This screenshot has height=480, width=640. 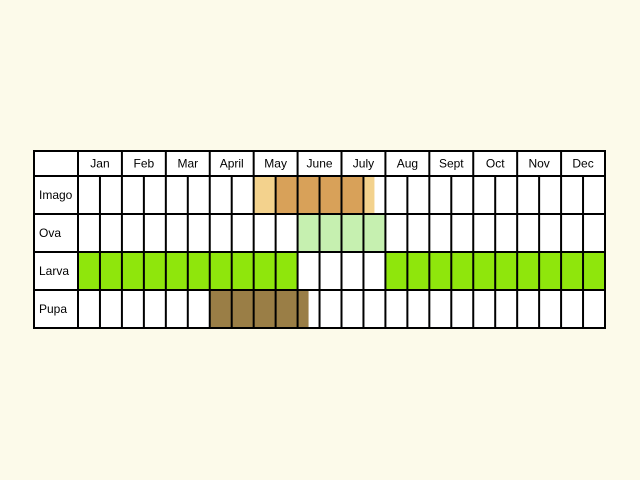 I want to click on stage-label-ova: Ova, so click(x=50, y=233).